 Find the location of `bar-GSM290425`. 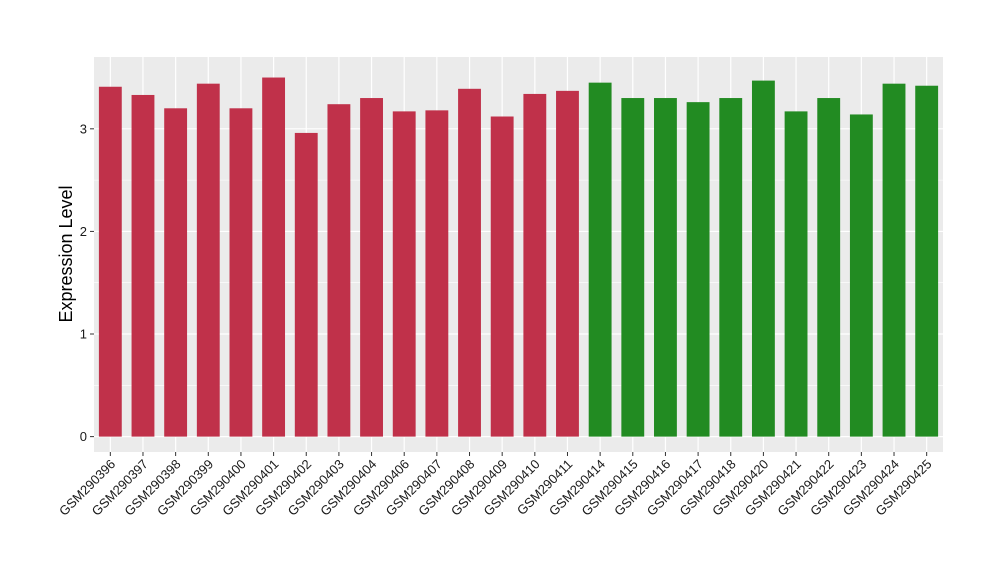

bar-GSM290425 is located at coordinates (927, 261).